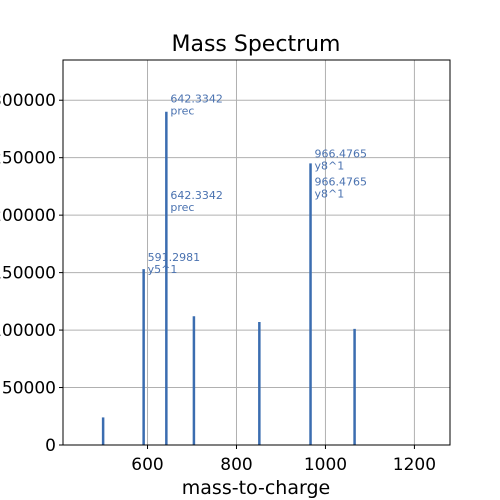 Image resolution: width=500 pixels, height=500 pixels. I want to click on x-tick-label: 1000, so click(325, 465).